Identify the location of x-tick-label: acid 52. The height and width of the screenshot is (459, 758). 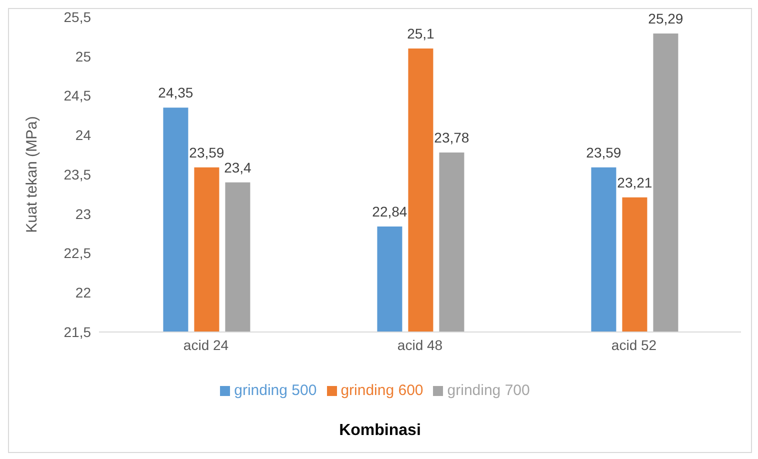
(634, 344).